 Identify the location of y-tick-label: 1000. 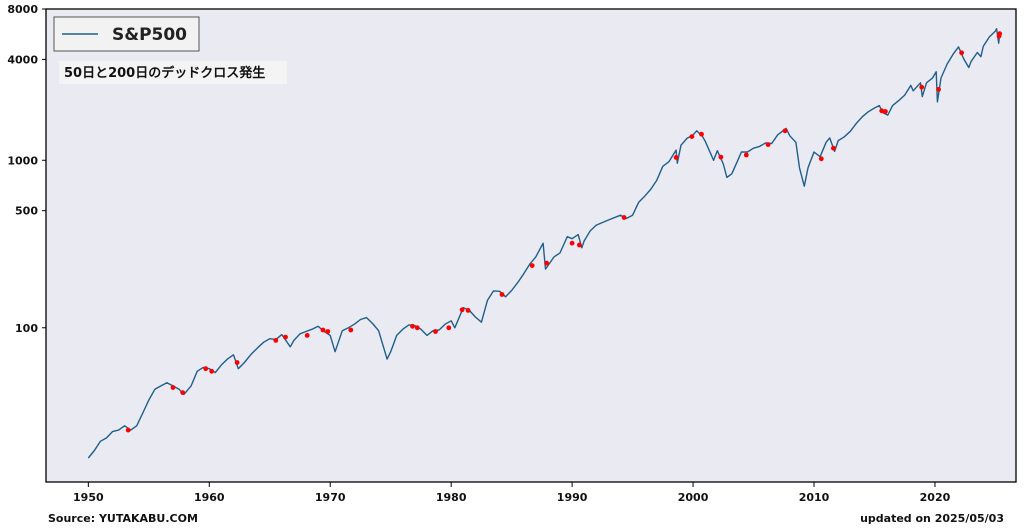
(22, 160).